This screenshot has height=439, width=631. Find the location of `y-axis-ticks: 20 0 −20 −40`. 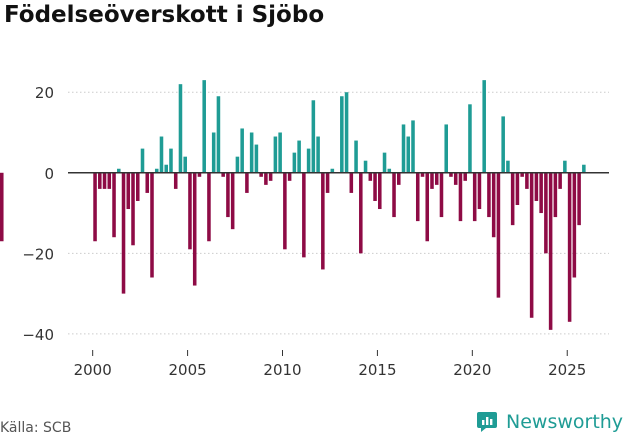

y-axis-ticks: 20 0 −20 −40 is located at coordinates (38, 214).